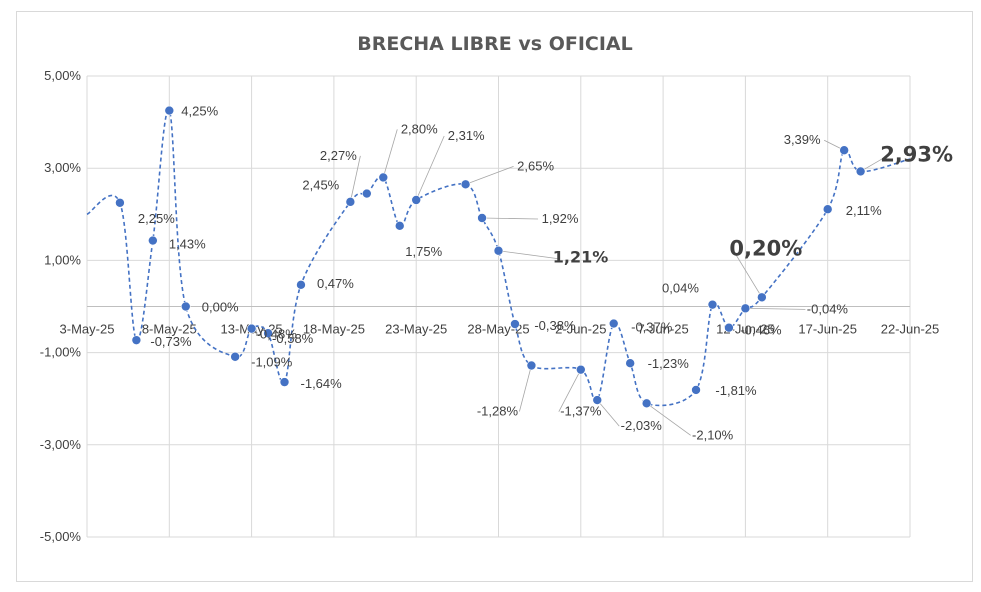 This screenshot has height=592, width=981. Describe the element at coordinates (736, 390) in the screenshot. I see `data-label: -1,81%` at that location.